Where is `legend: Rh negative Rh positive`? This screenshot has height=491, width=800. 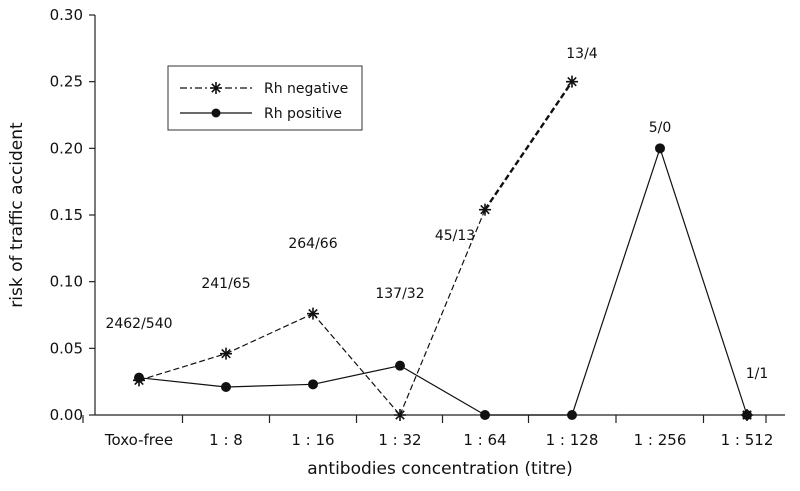 legend: Rh negative Rh positive is located at coordinates (265, 98).